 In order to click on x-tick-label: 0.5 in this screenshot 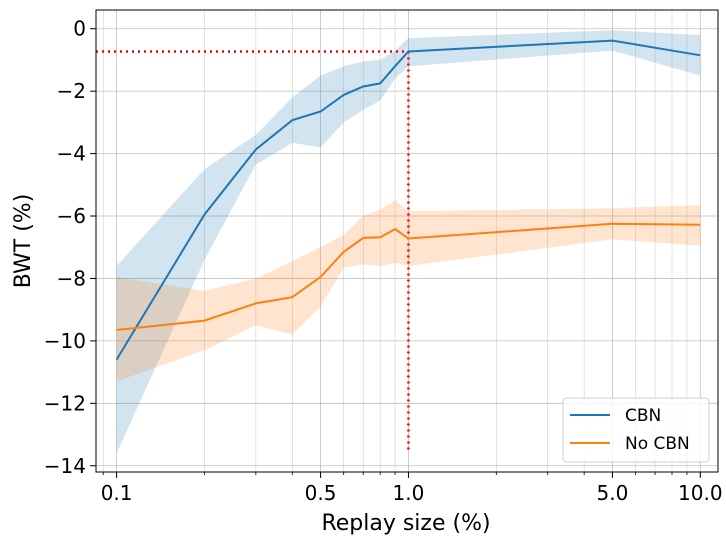, I will do `click(321, 493)`.